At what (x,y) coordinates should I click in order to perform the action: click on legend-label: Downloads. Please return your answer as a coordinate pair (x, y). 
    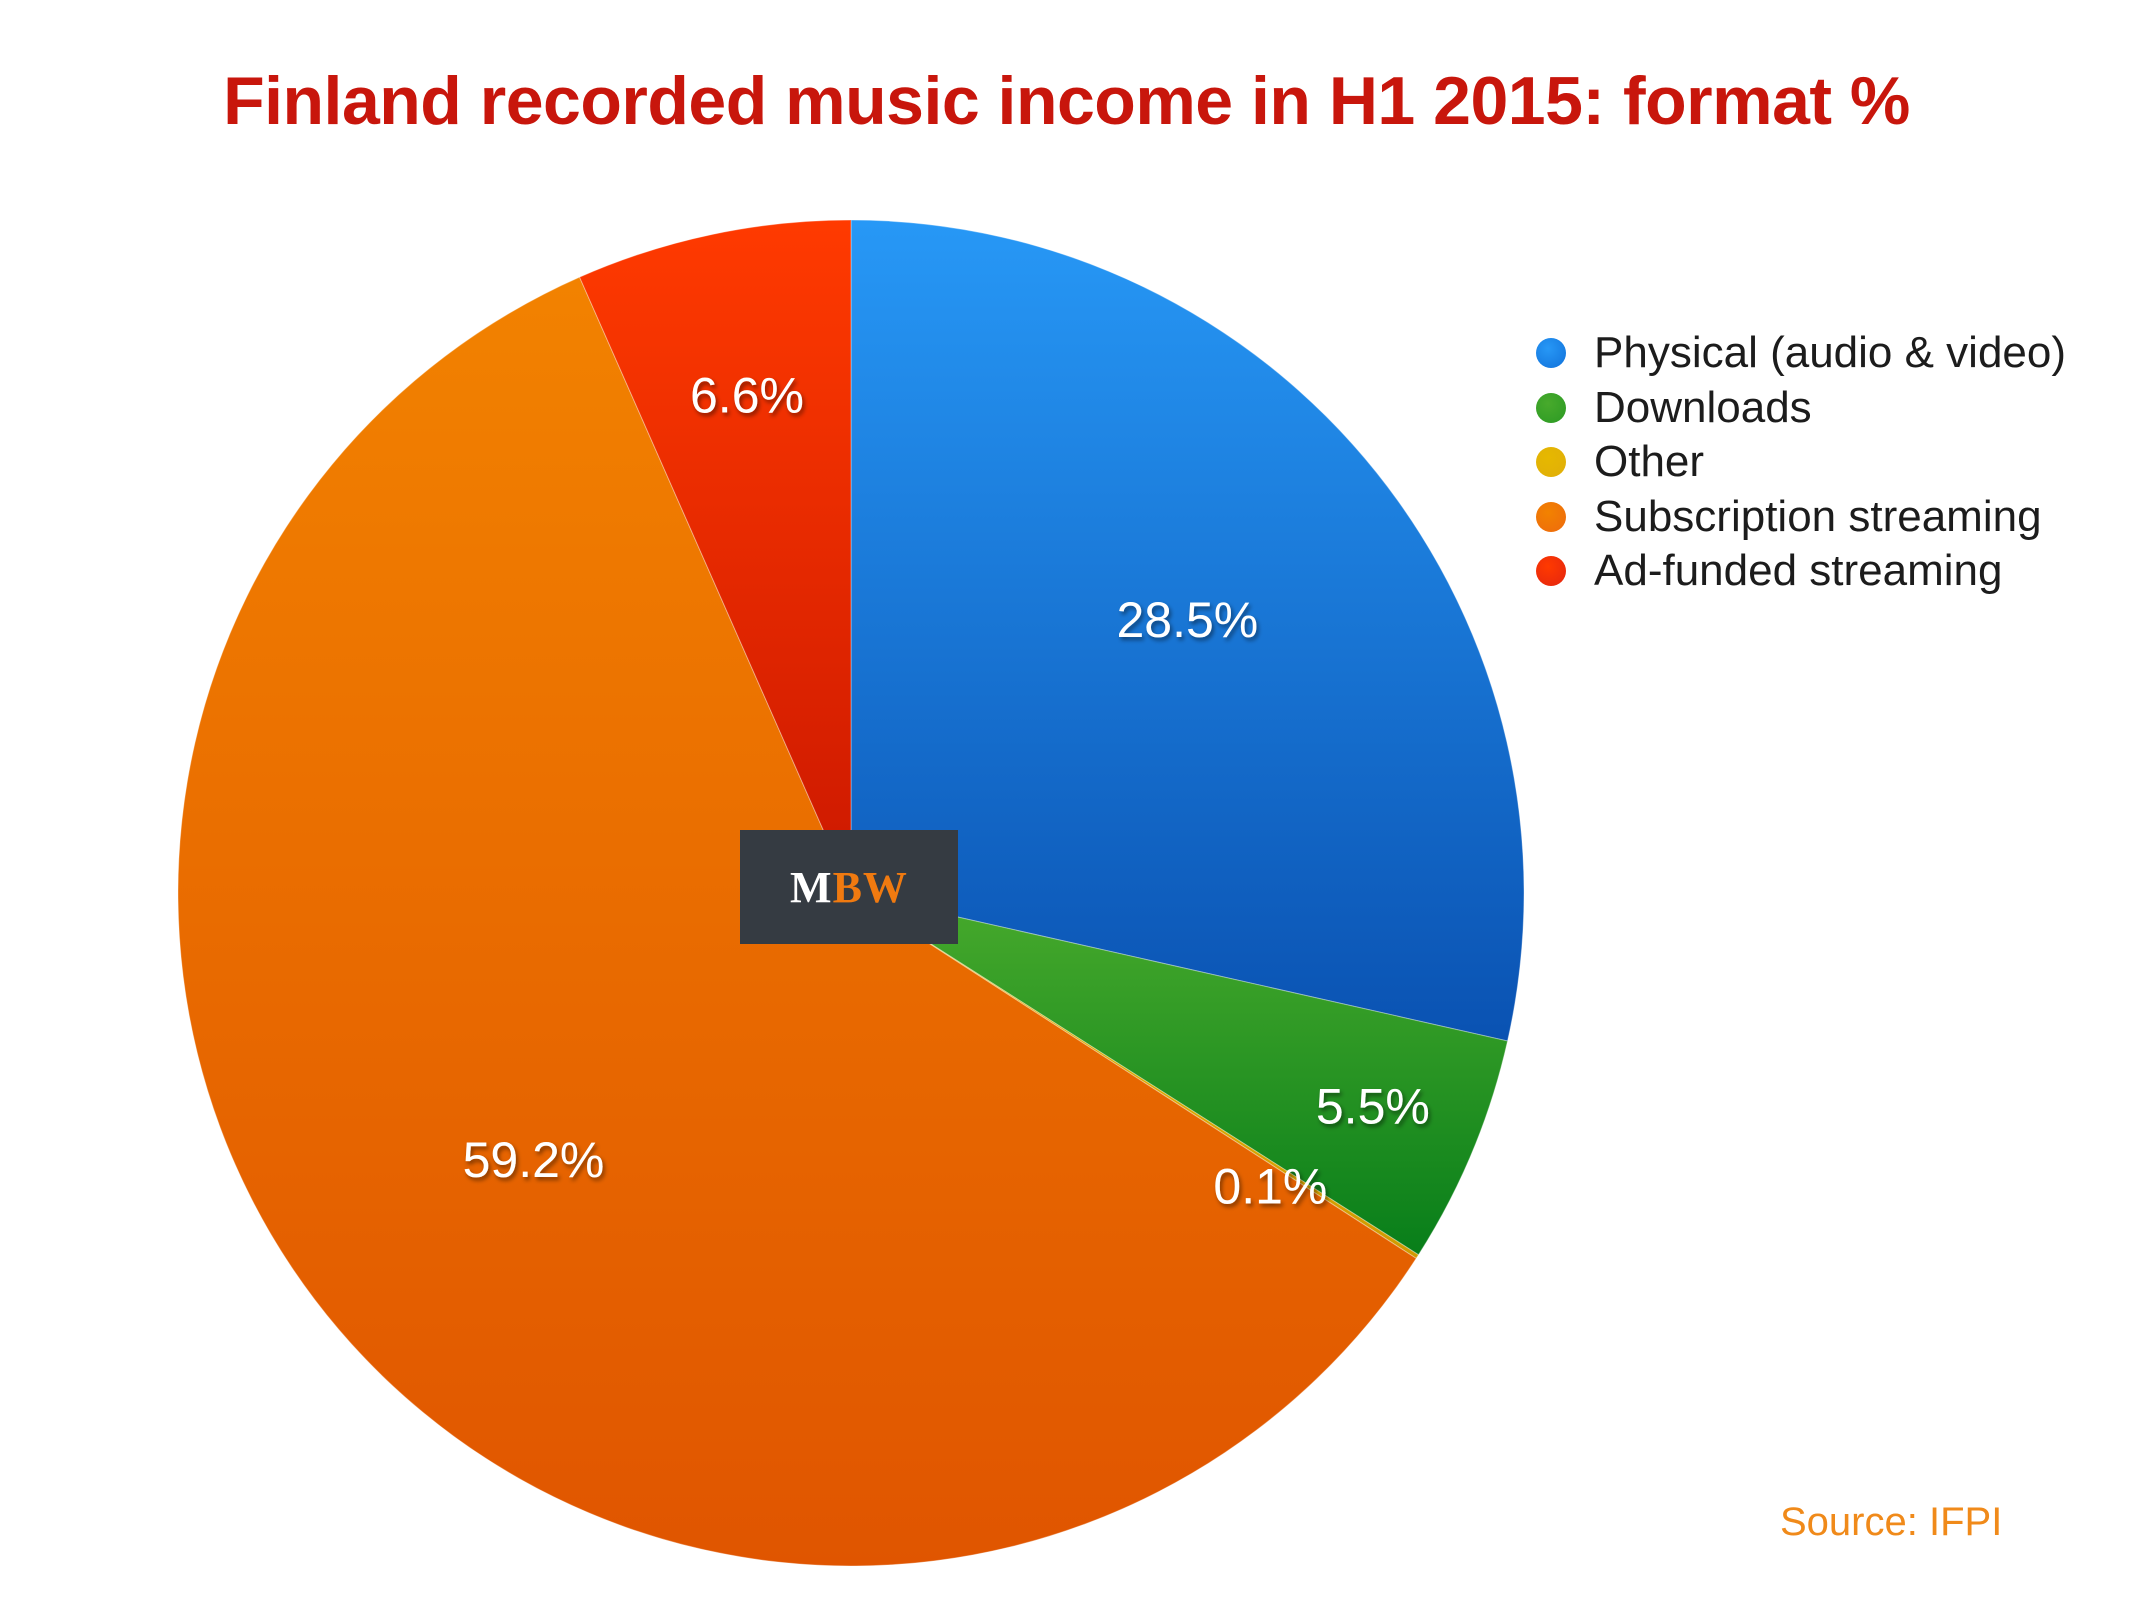
    Looking at the image, I should click on (1703, 407).